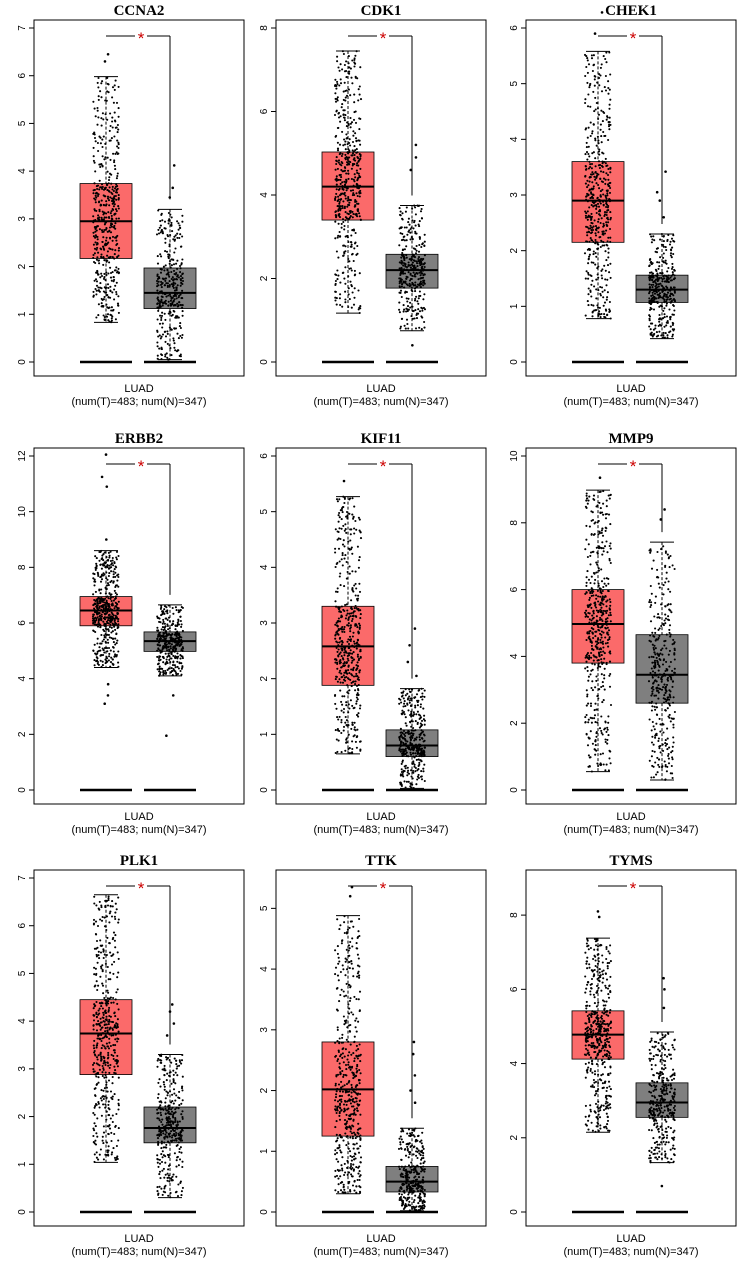 The image size is (743, 1275). What do you see at coordinates (22, 623) in the screenshot?
I see `y-tick-label: 6` at bounding box center [22, 623].